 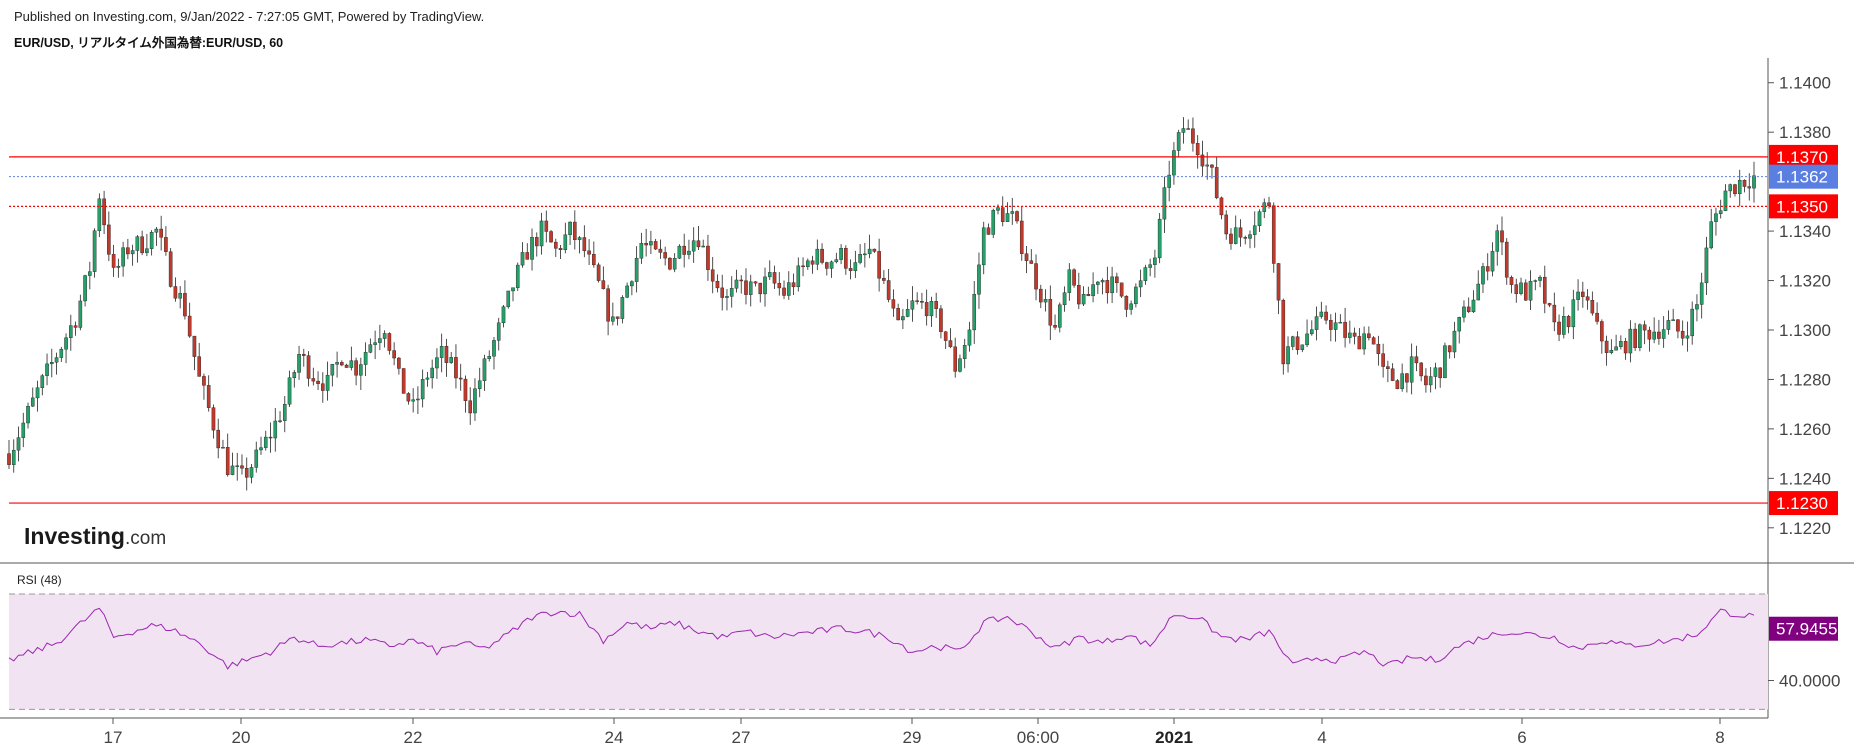 I want to click on time-tick-label: 24, so click(x=614, y=737).